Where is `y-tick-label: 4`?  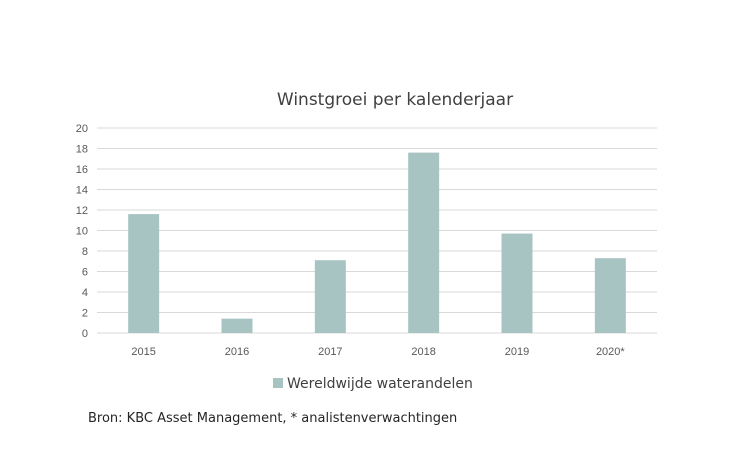 y-tick-label: 4 is located at coordinates (85, 293).